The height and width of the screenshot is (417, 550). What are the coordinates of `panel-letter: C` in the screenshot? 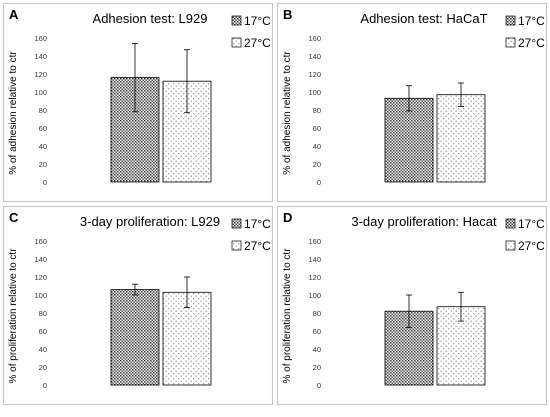 It's located at (14, 217).